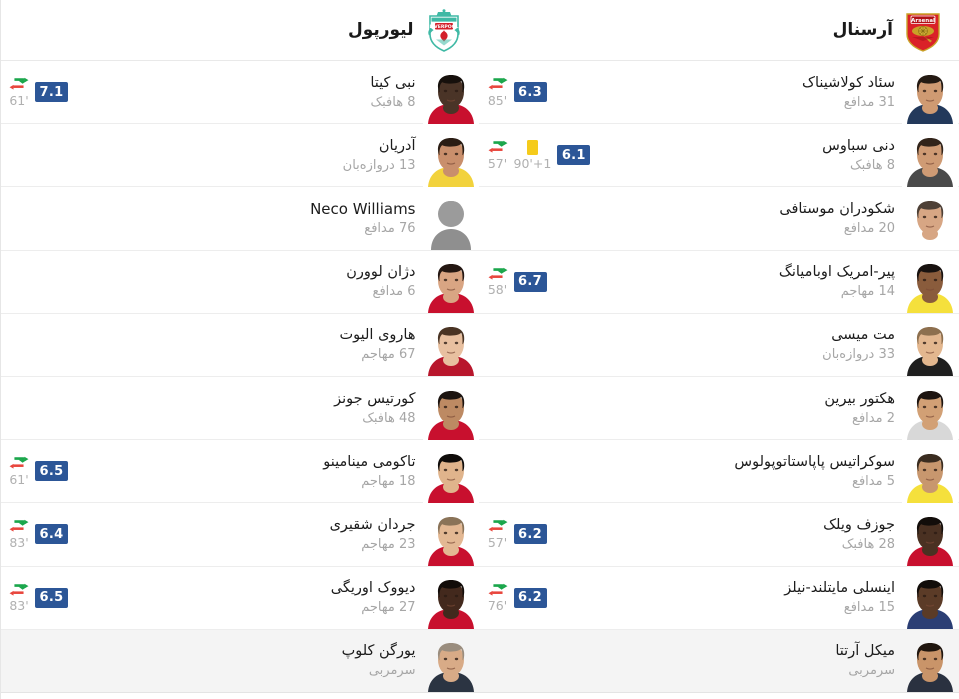 This screenshot has height=699, width=959. What do you see at coordinates (240, 156) in the screenshot?
I see `player-row: آدریان 13 دروازه‌بان` at bounding box center [240, 156].